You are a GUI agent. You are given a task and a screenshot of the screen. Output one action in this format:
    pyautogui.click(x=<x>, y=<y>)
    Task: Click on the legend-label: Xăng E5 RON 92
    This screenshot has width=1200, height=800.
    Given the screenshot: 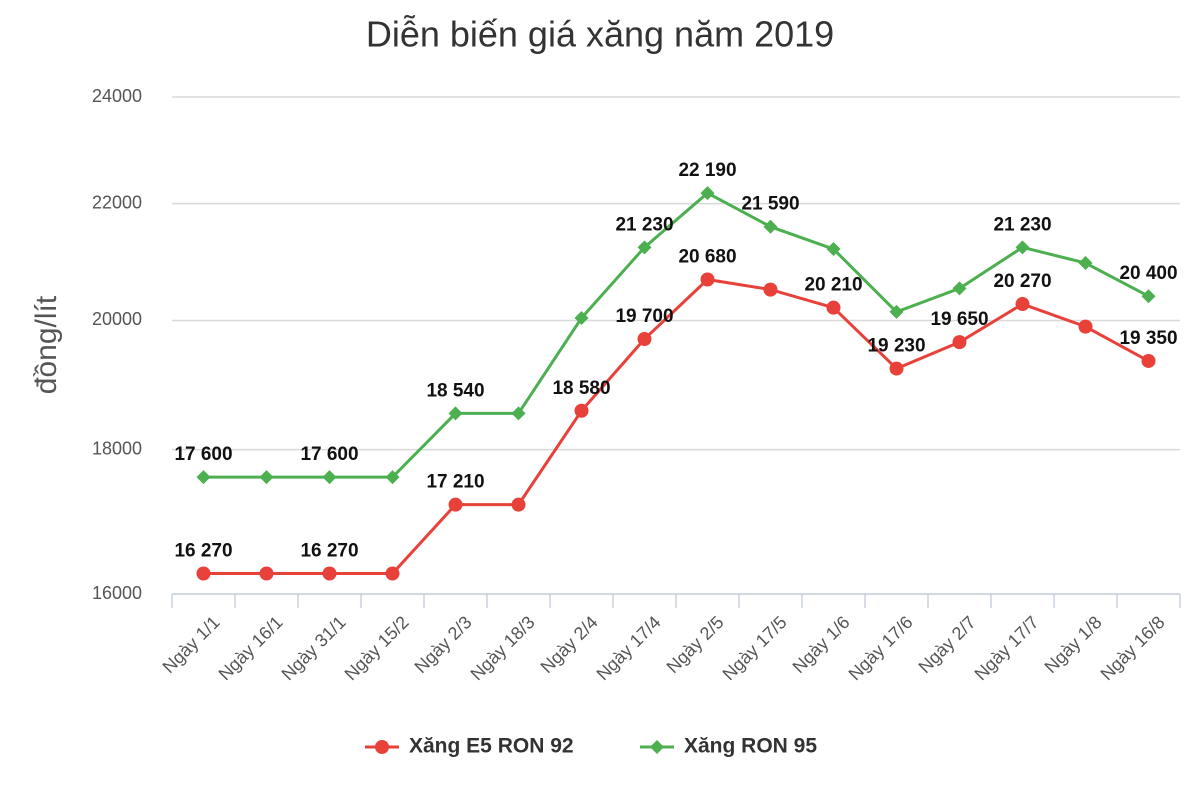 What is the action you would take?
    pyautogui.click(x=491, y=746)
    